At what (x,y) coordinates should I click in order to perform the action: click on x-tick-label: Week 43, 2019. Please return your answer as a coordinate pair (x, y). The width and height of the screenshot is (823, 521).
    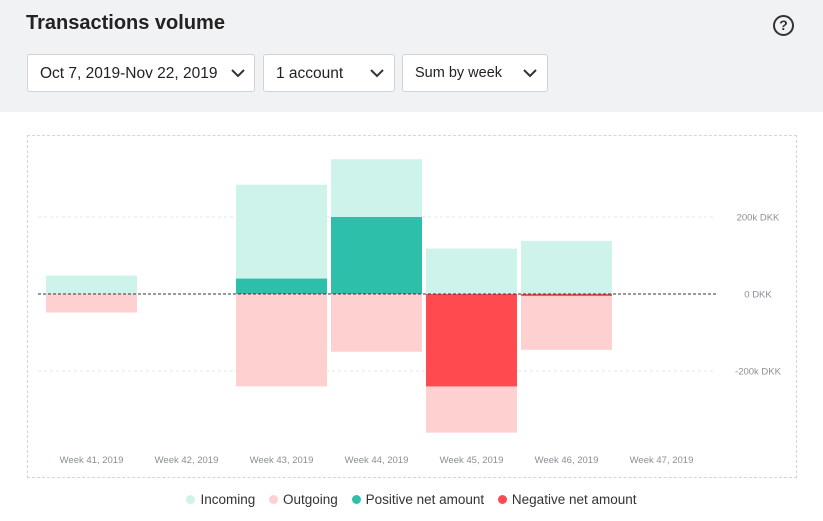
    Looking at the image, I should click on (282, 460).